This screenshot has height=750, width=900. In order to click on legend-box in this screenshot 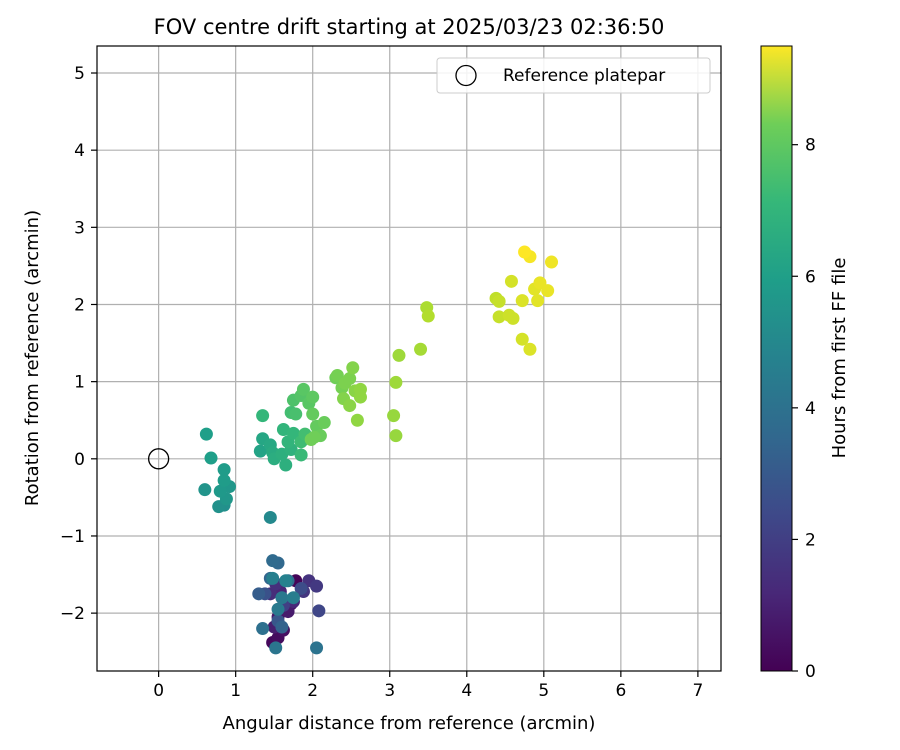, I will do `click(573, 75)`.